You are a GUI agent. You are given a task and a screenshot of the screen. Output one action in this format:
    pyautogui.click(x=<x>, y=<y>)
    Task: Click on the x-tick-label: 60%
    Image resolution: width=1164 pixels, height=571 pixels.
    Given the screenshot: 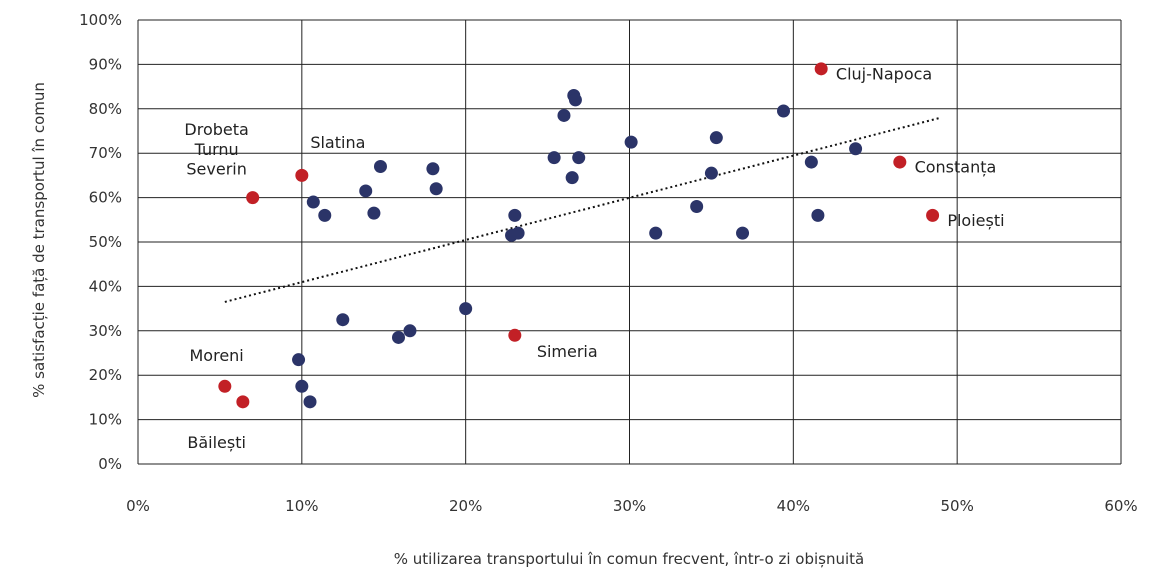 What is the action you would take?
    pyautogui.click(x=1120, y=506)
    